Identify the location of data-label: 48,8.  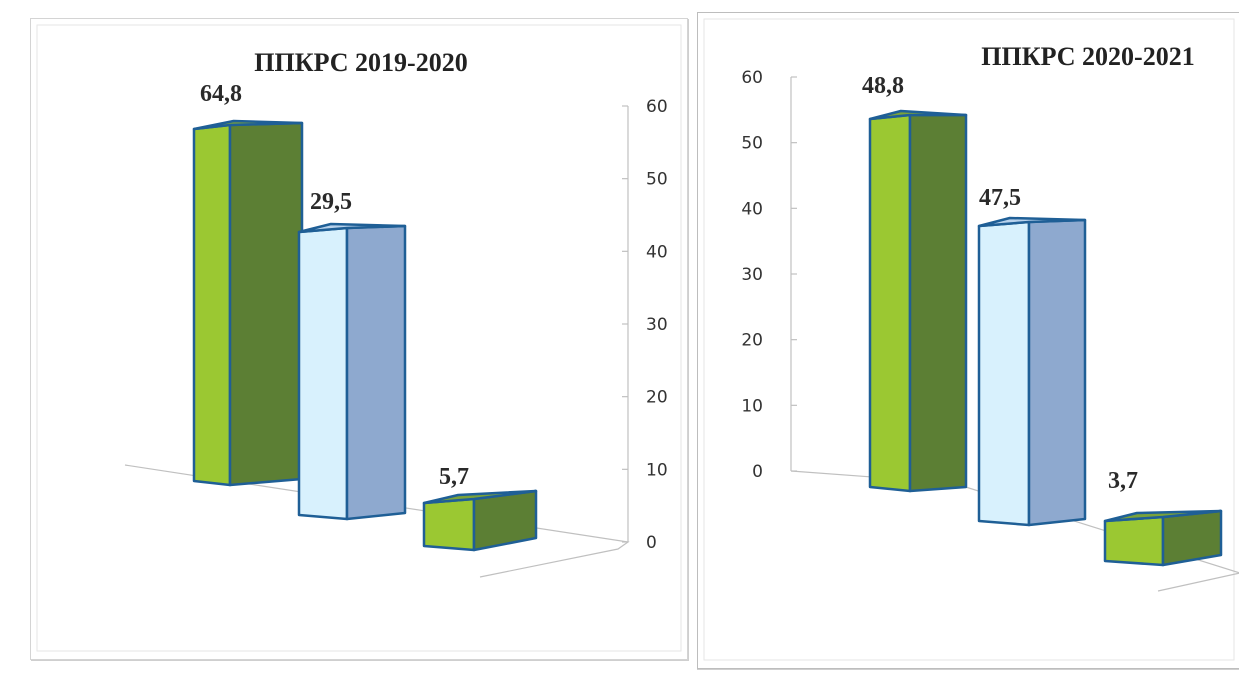
(883, 86).